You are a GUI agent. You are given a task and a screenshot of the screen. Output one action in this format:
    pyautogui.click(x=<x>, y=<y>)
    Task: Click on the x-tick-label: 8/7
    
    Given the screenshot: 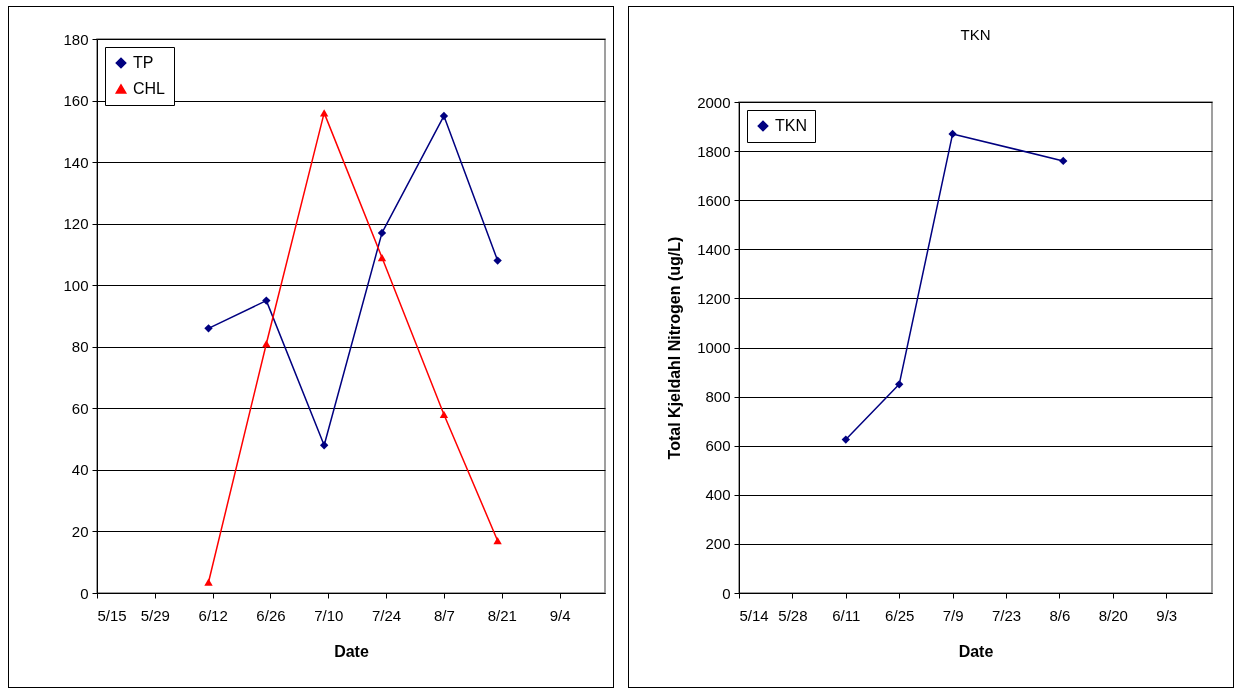 What is the action you would take?
    pyautogui.click(x=444, y=615)
    